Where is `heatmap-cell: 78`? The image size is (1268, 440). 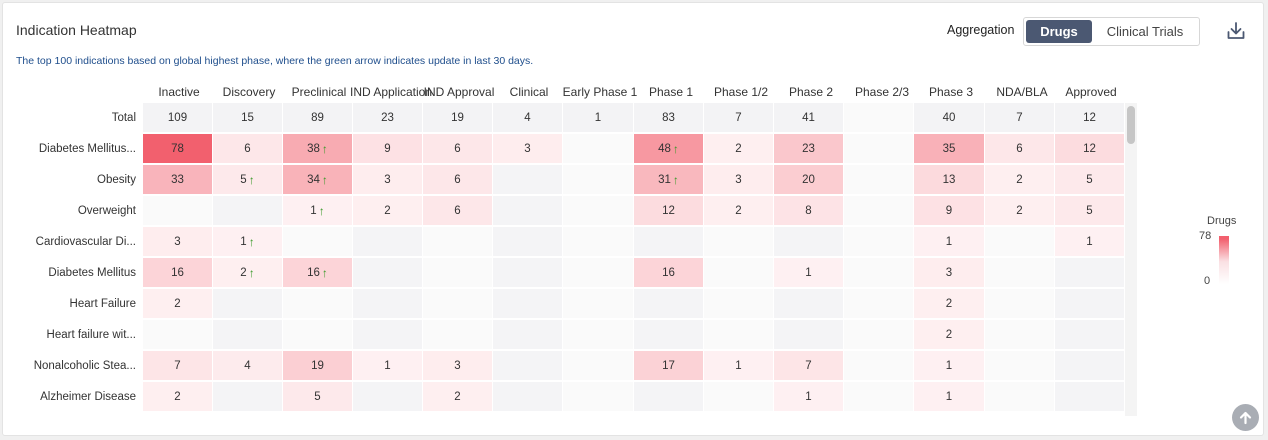
heatmap-cell: 78 is located at coordinates (177, 148).